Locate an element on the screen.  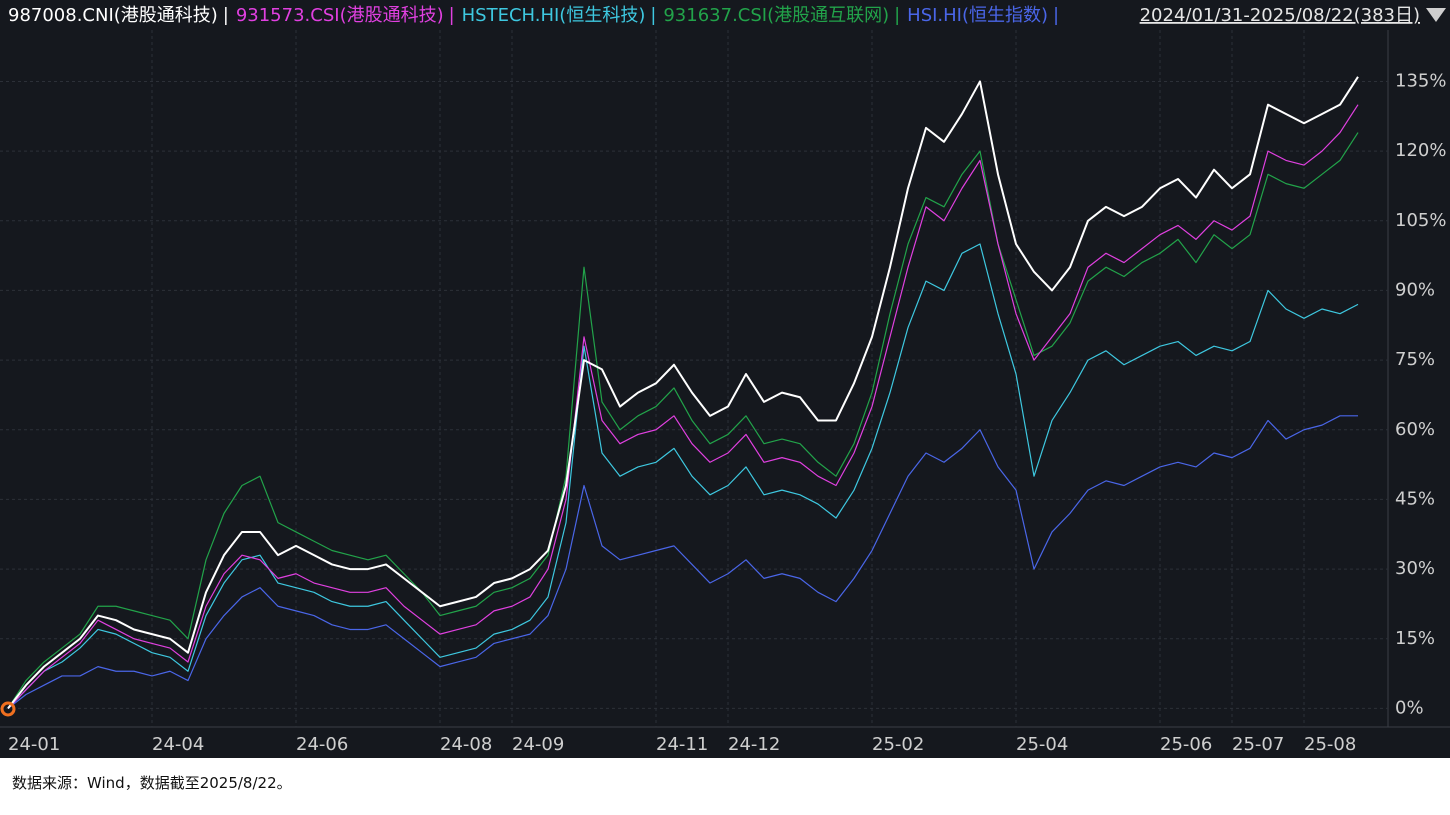
legend-entry: 931637.CSI(港股通互联网) is located at coordinates (776, 15).